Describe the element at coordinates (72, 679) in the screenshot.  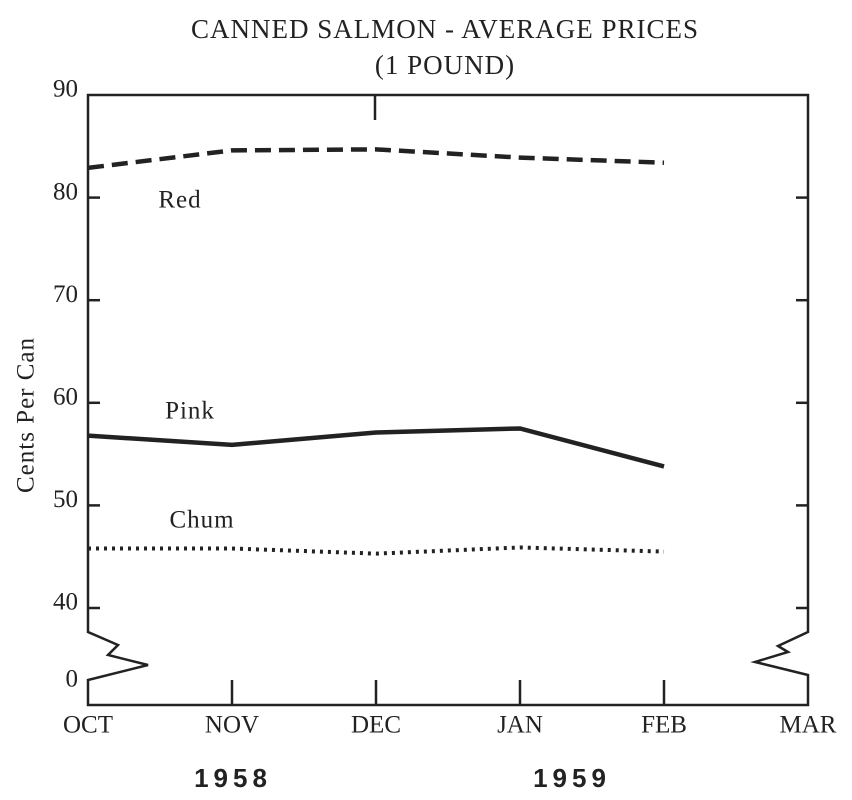
I see `y-tick-label: 0` at that location.